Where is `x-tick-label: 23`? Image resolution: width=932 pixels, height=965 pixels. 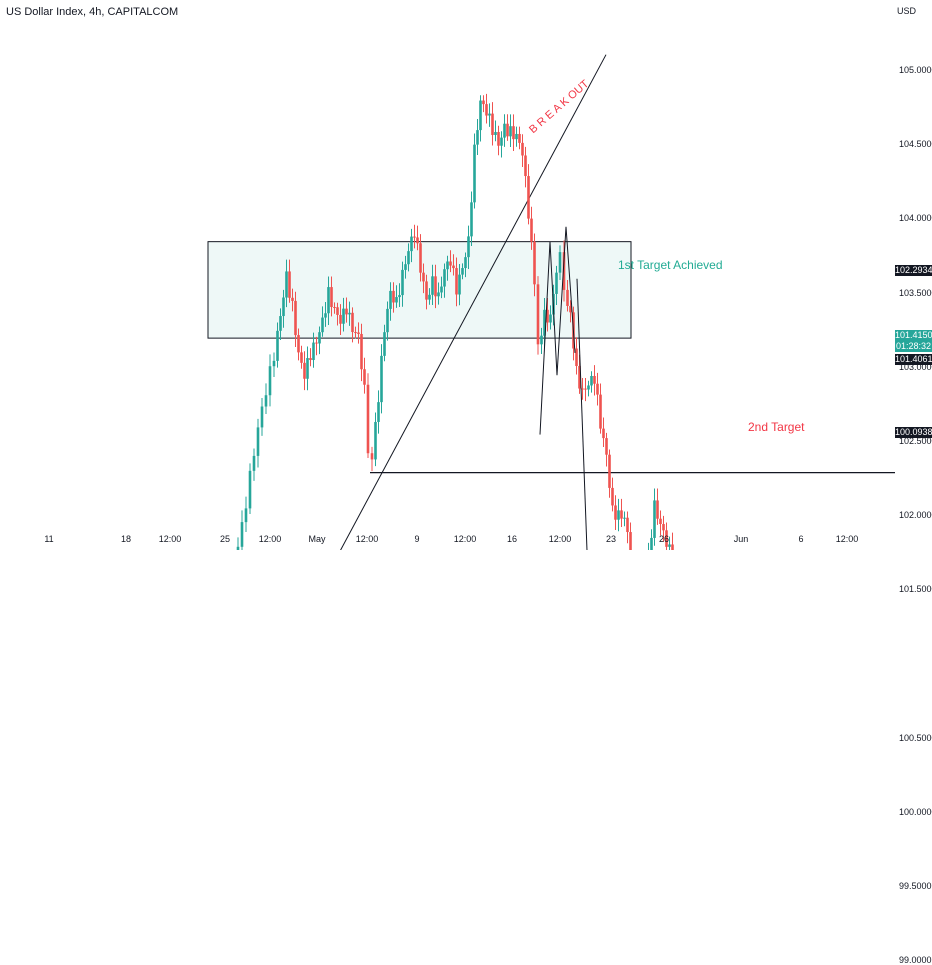 x-tick-label: 23 is located at coordinates (611, 539).